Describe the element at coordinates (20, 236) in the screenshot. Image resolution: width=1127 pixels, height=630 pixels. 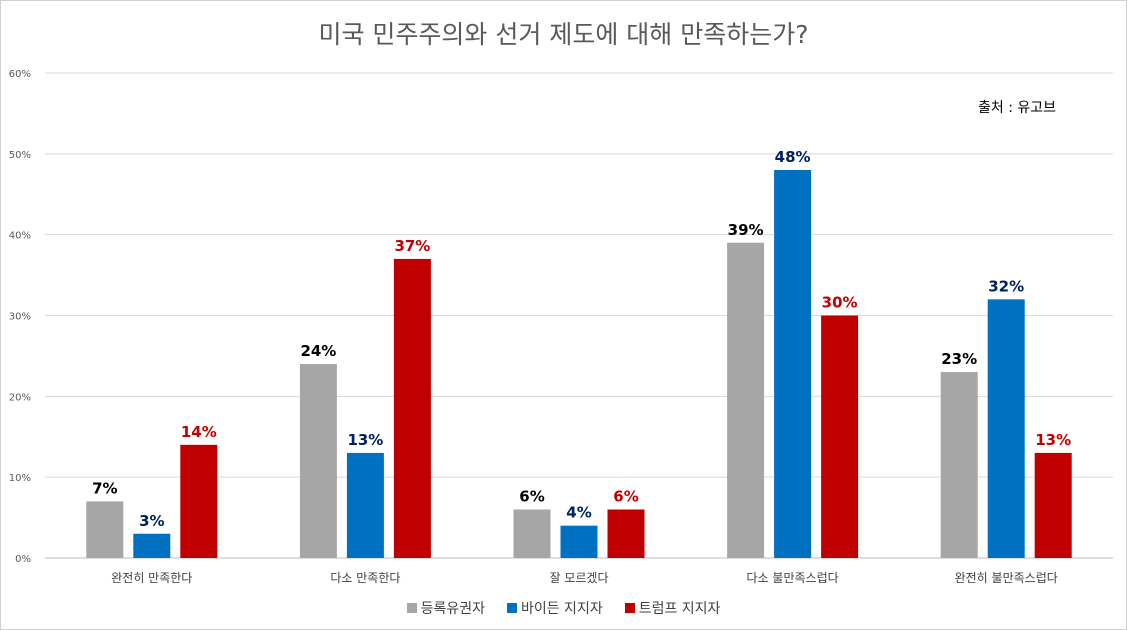
I see `y-tick-label: 40%` at that location.